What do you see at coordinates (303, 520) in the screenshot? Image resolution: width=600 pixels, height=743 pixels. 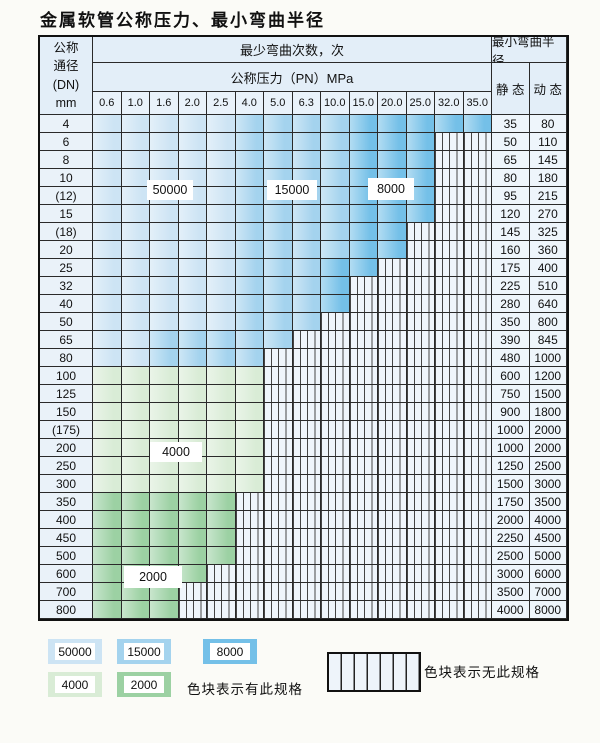 I see `table-row: 400 2000 4000` at bounding box center [303, 520].